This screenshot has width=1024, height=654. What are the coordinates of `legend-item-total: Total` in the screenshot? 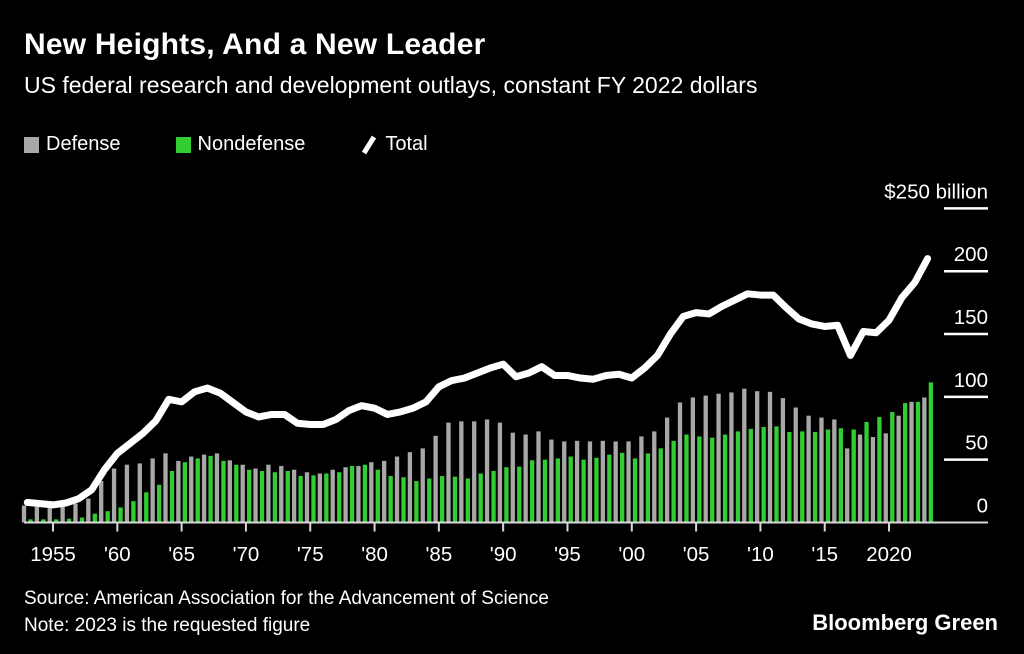 It's located at (394, 144).